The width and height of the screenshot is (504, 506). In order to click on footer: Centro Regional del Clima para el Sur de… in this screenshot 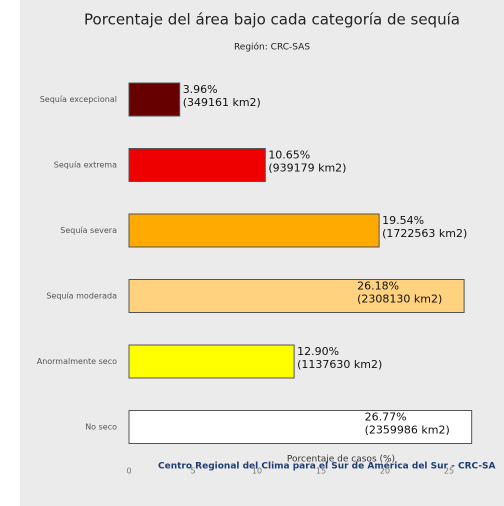, I will do `click(327, 466)`.